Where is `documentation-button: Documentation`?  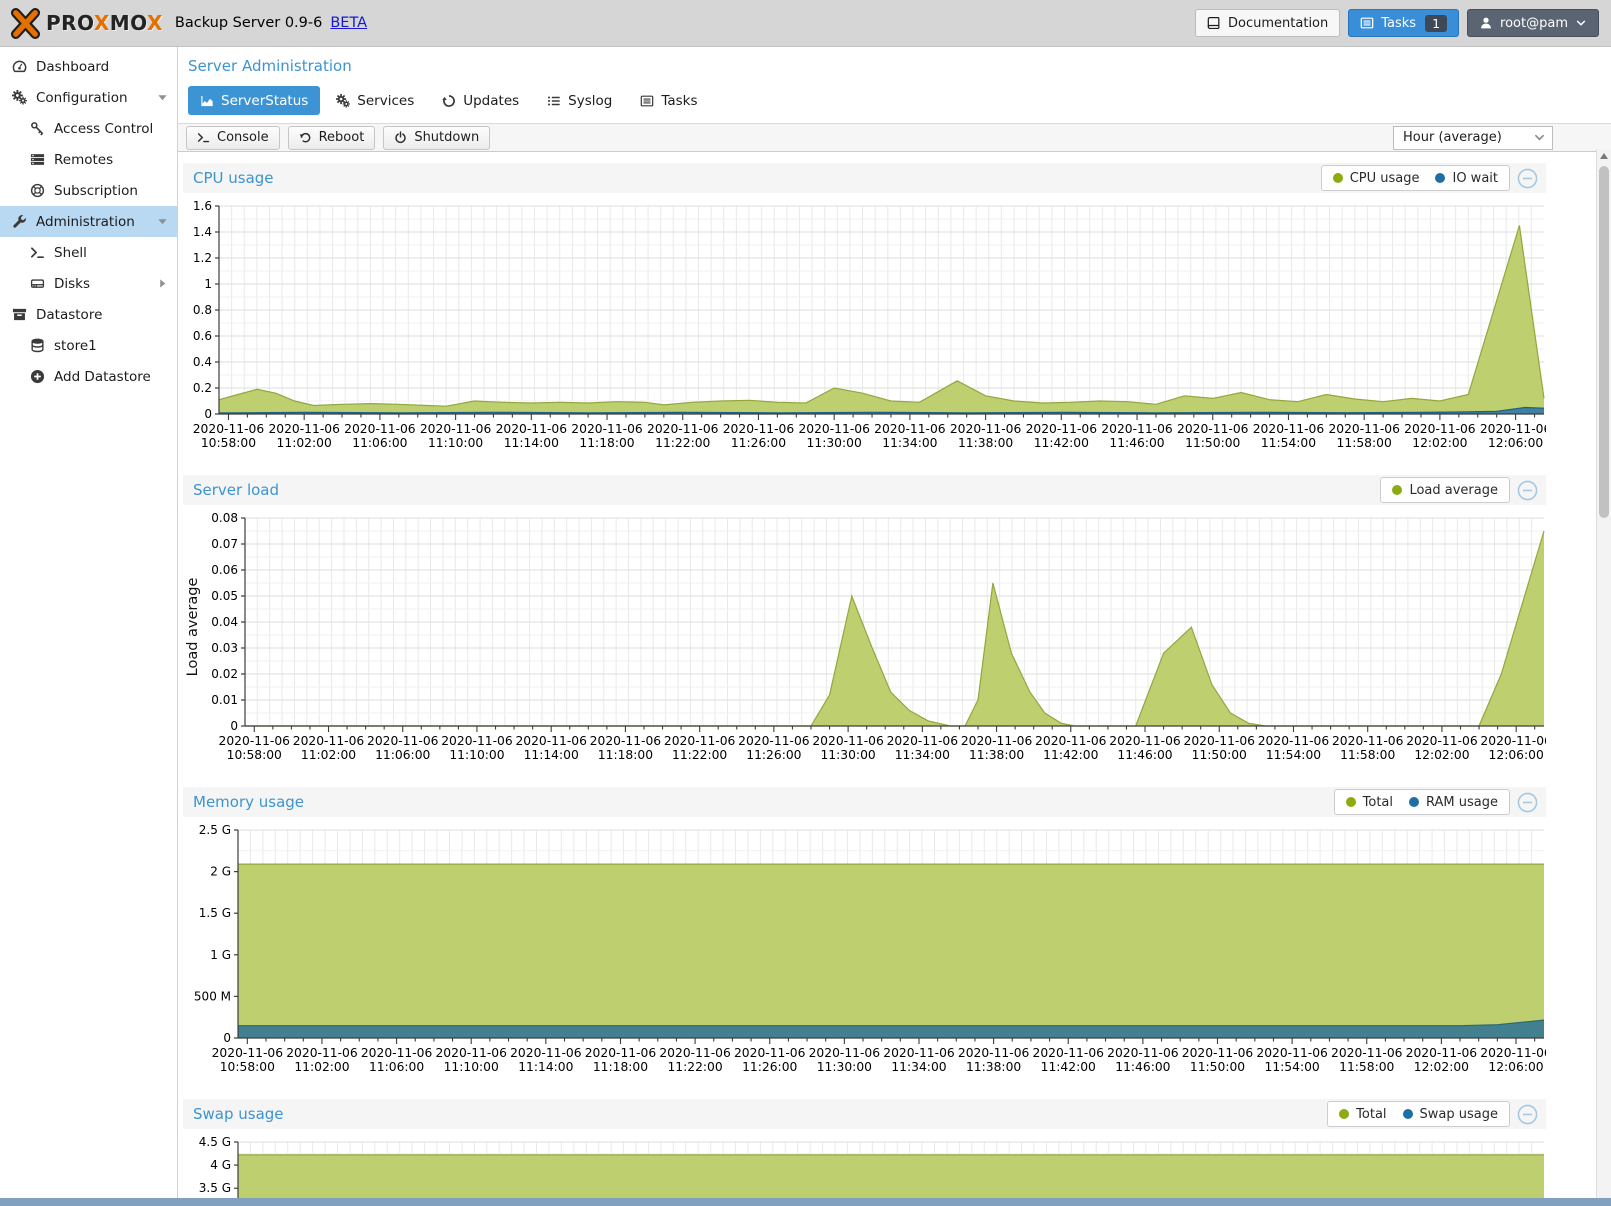 documentation-button: Documentation is located at coordinates (1268, 23).